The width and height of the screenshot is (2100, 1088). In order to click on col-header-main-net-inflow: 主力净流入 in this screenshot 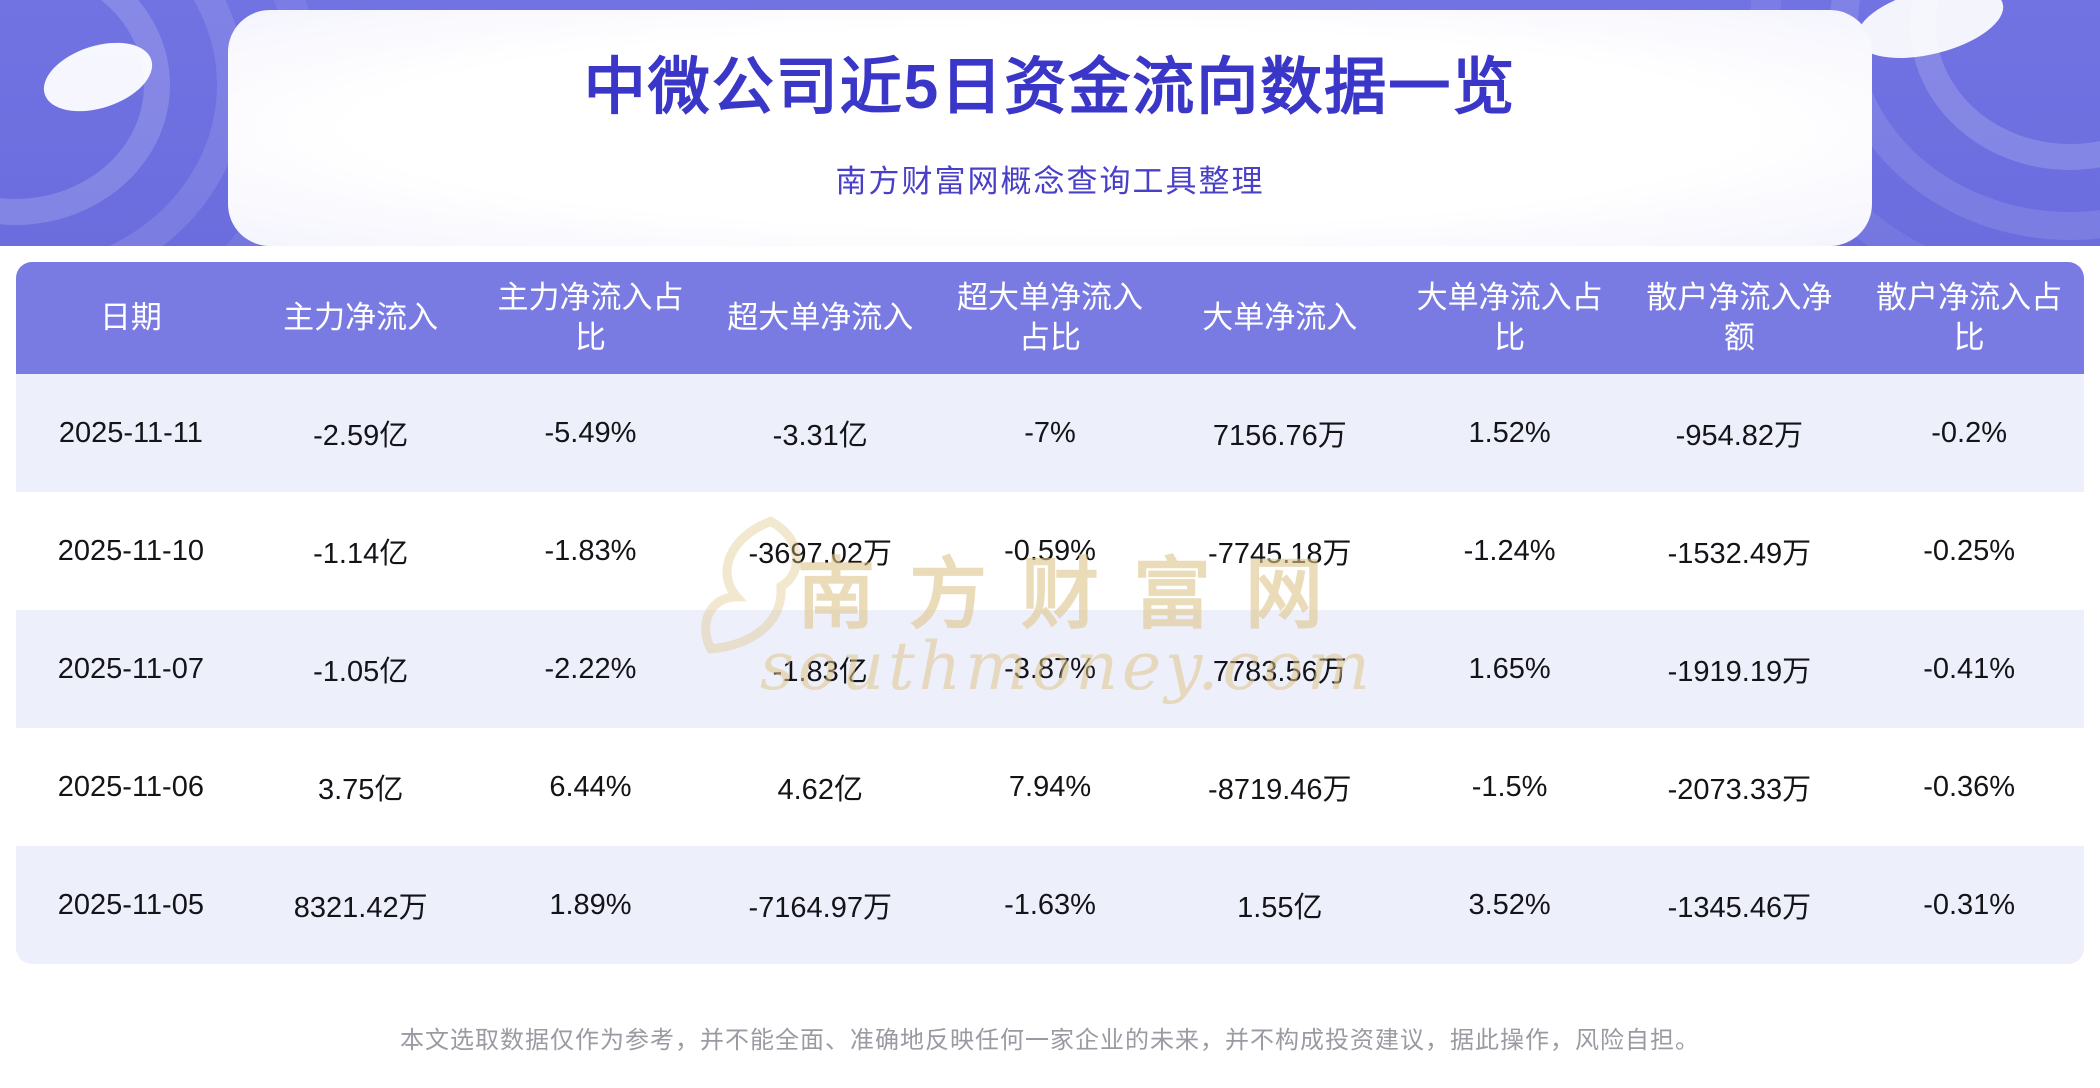, I will do `click(361, 317)`.